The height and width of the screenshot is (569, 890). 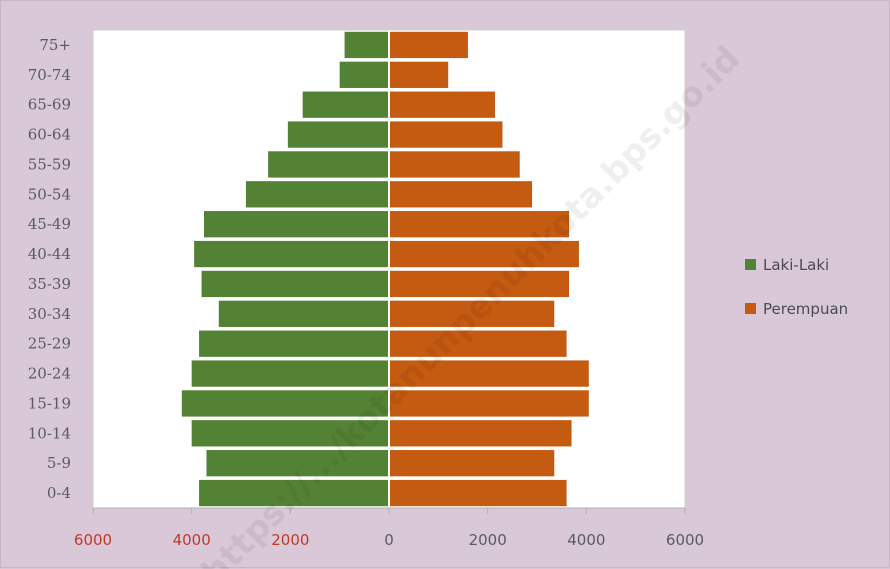 I want to click on age-label-50-54: 50-54, so click(x=49, y=194).